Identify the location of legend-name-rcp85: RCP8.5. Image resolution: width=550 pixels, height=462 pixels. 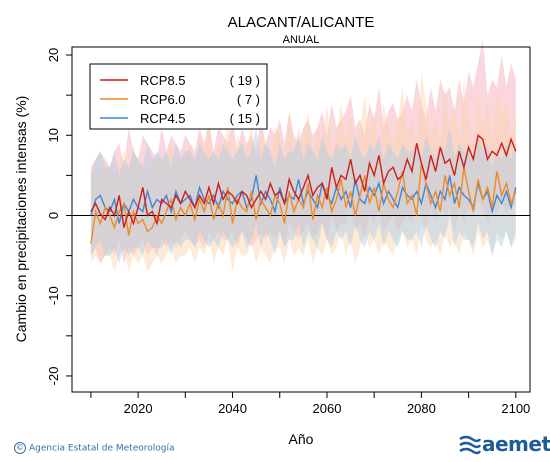
(163, 80).